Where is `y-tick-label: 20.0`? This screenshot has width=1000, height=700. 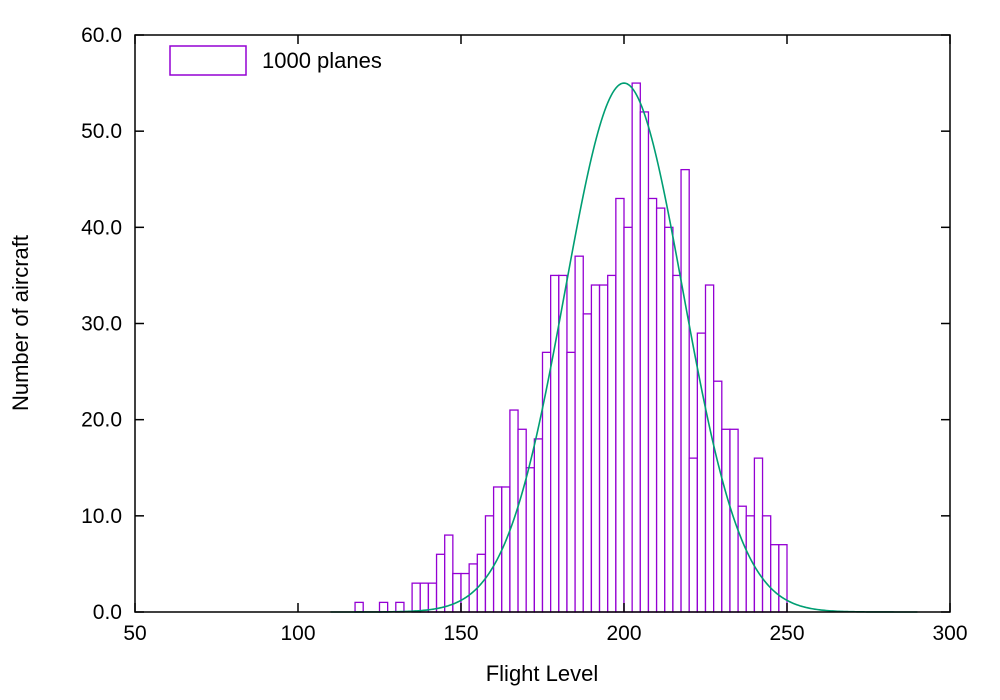
y-tick-label: 20.0 is located at coordinates (101, 420).